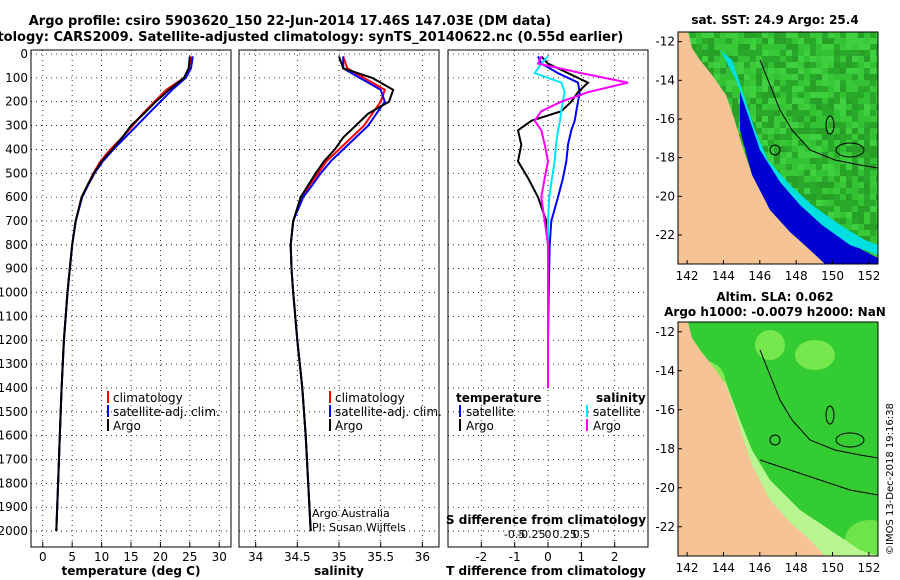  Describe the element at coordinates (338, 557) in the screenshot. I see `x-tick-label: 35` at that location.